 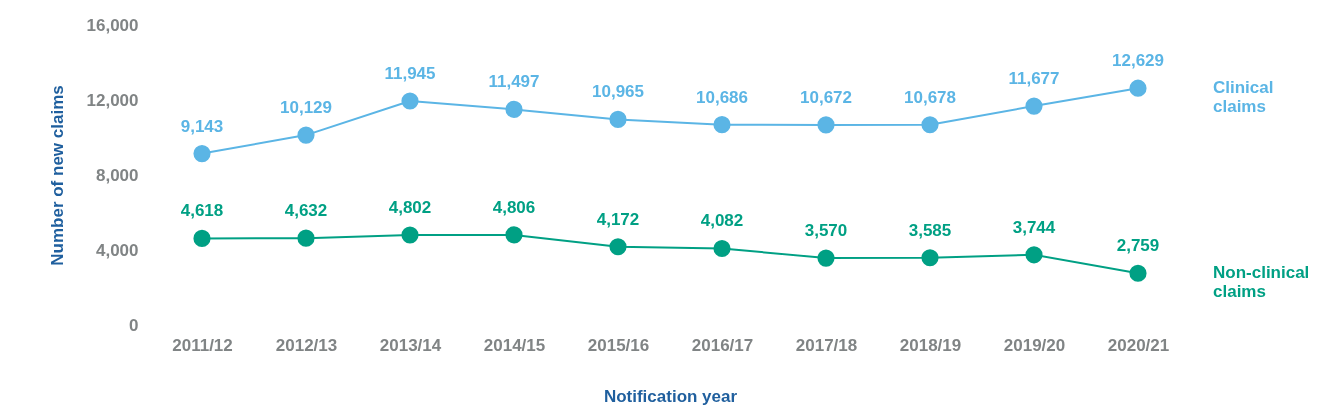 What do you see at coordinates (722, 221) in the screenshot?
I see `data-label: 4,082` at bounding box center [722, 221].